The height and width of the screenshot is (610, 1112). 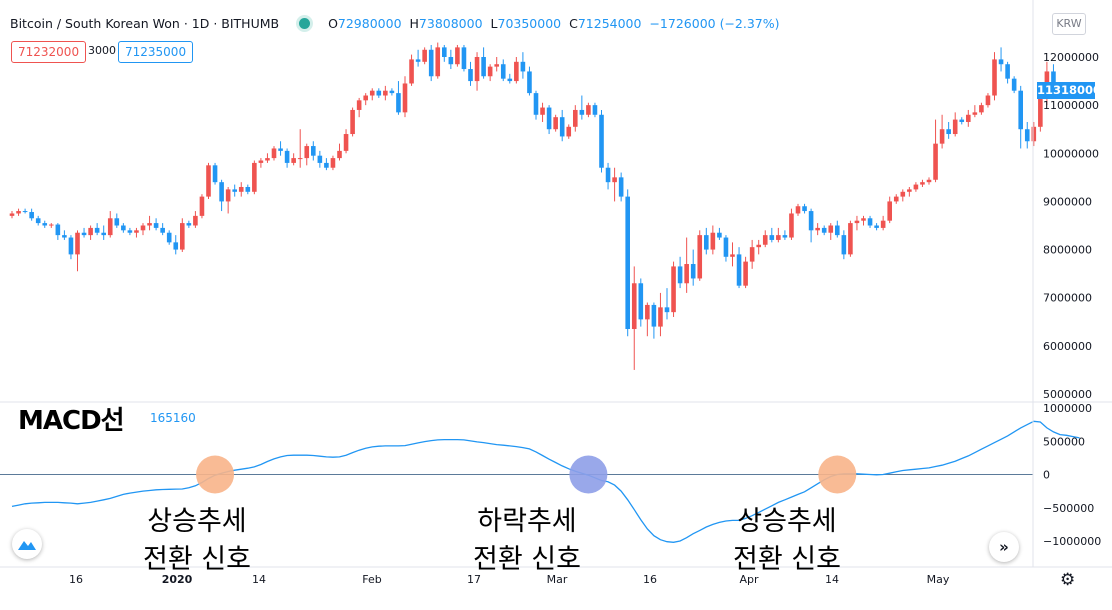 I want to click on low-value: 70350000, so click(x=529, y=23).